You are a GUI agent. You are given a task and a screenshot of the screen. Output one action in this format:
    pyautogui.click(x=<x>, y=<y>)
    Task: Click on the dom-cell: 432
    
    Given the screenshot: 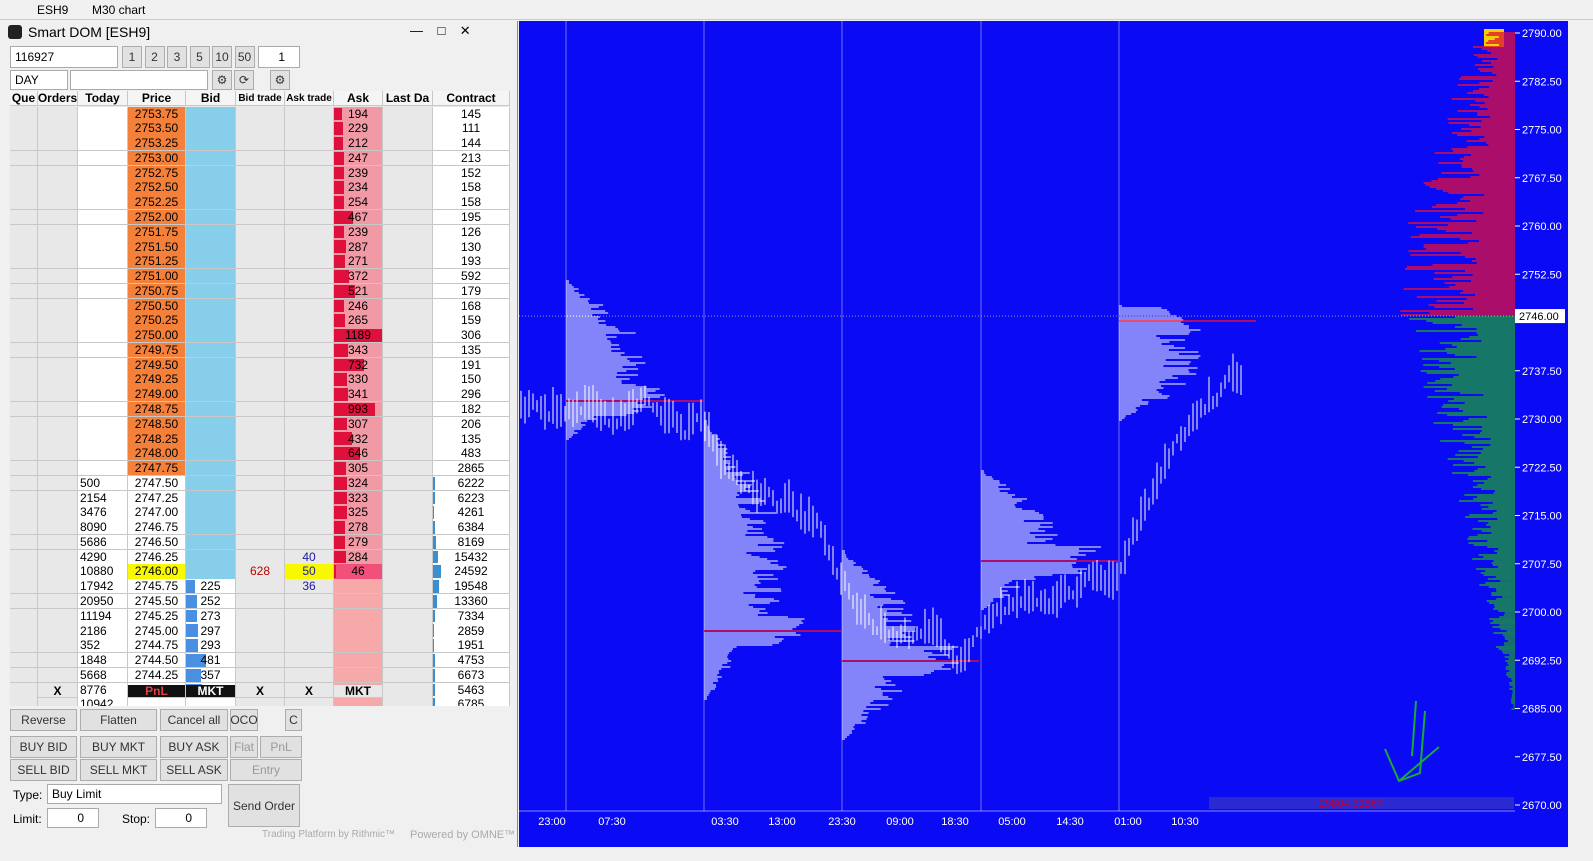 What is the action you would take?
    pyautogui.click(x=358, y=439)
    